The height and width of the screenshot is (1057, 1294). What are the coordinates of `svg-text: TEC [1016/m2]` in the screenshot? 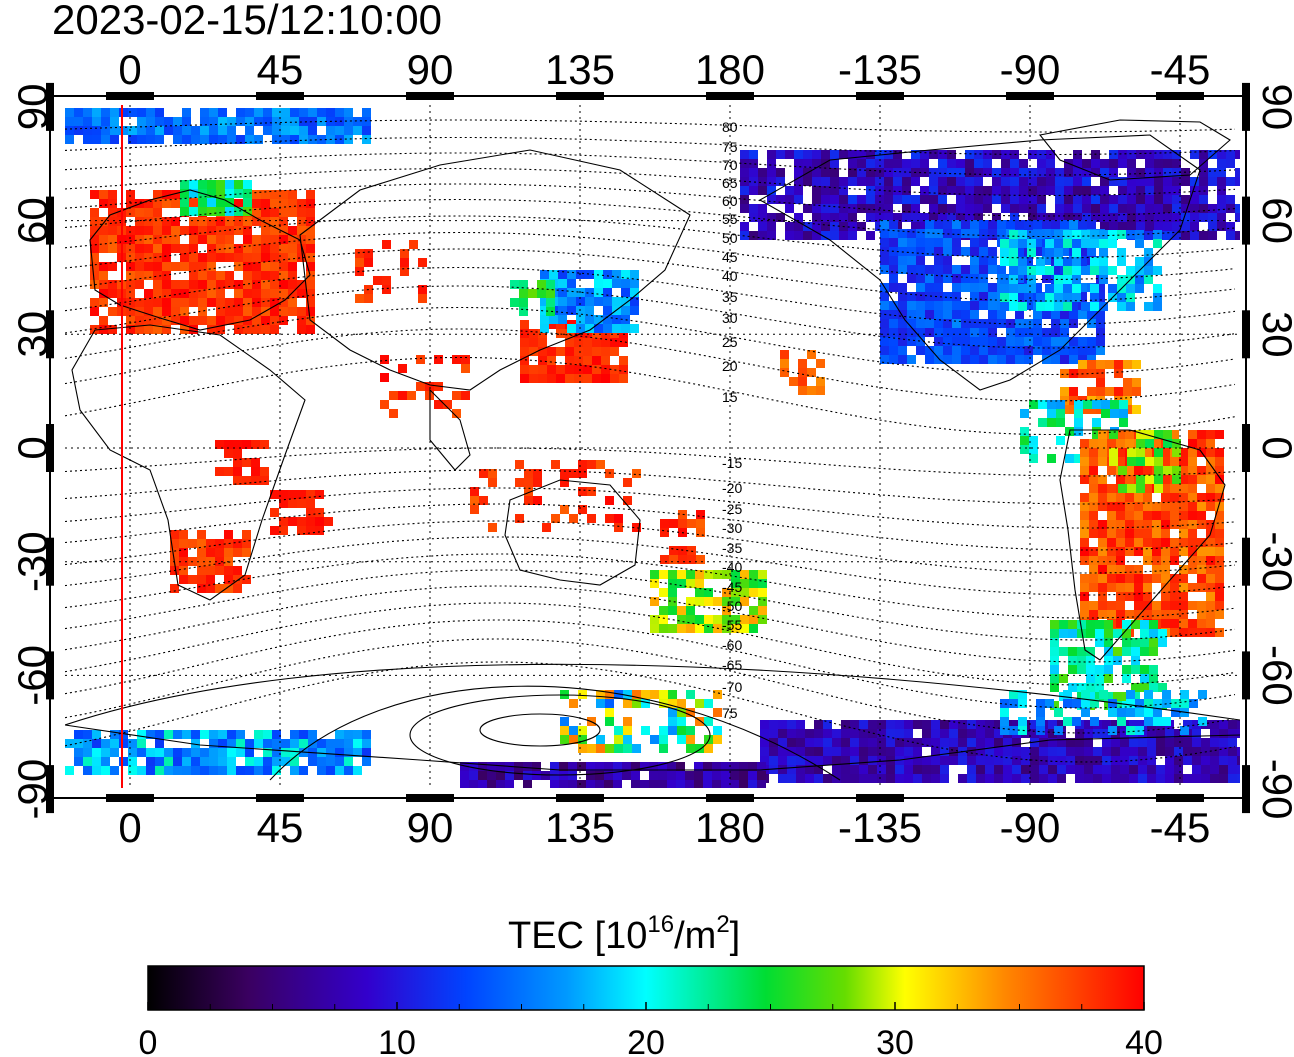 It's located at (624, 934).